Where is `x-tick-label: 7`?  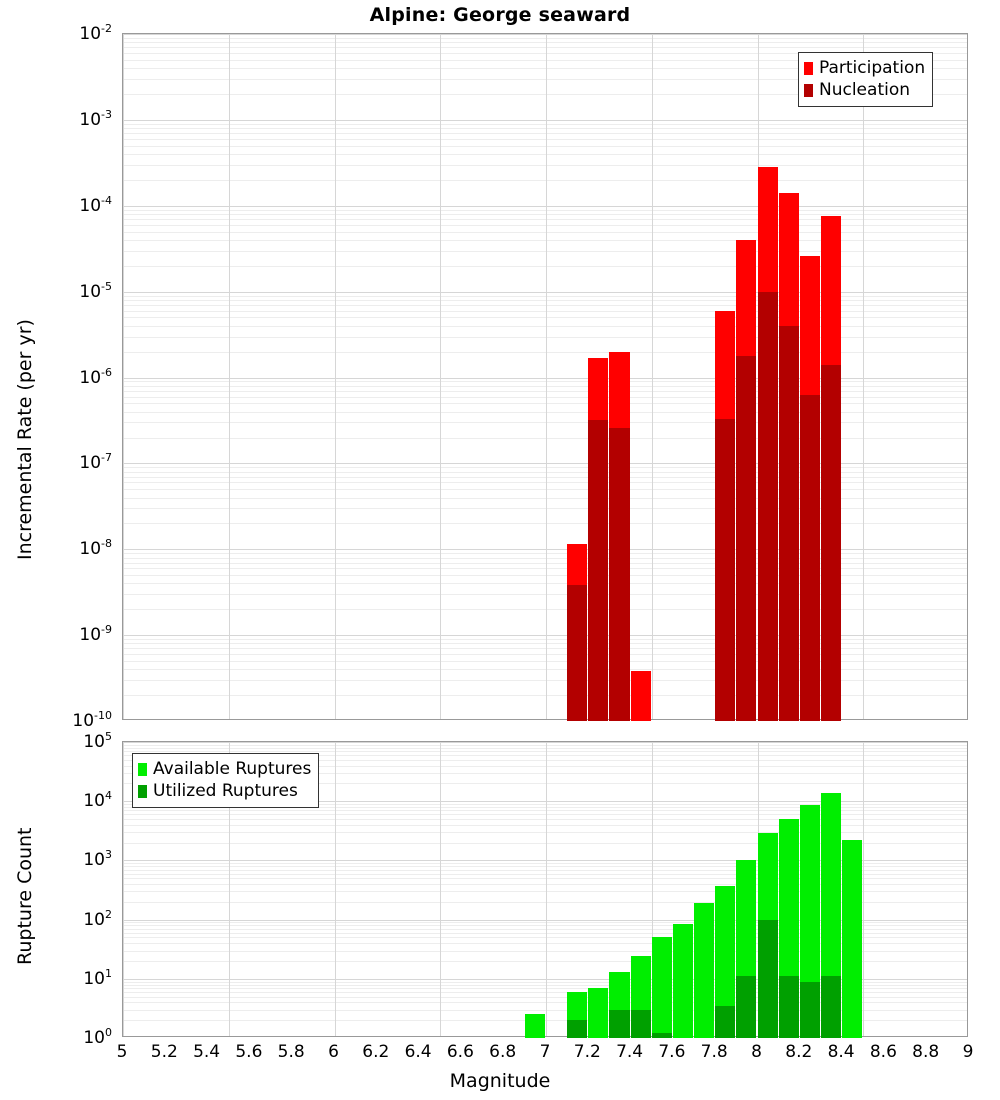
x-tick-label: 7 is located at coordinates (545, 1052).